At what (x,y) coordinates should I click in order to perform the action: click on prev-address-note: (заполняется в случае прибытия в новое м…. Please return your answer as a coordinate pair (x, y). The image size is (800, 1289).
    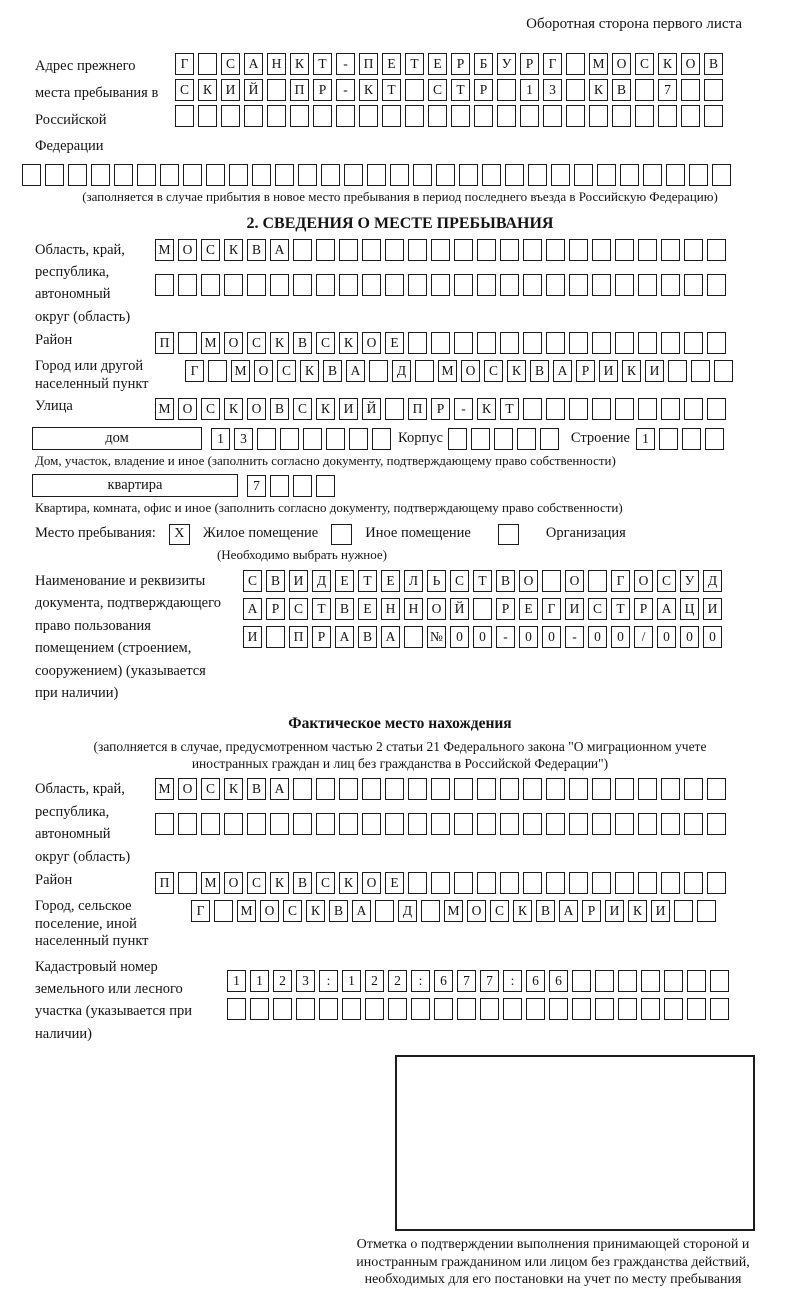
    Looking at the image, I should click on (400, 197).